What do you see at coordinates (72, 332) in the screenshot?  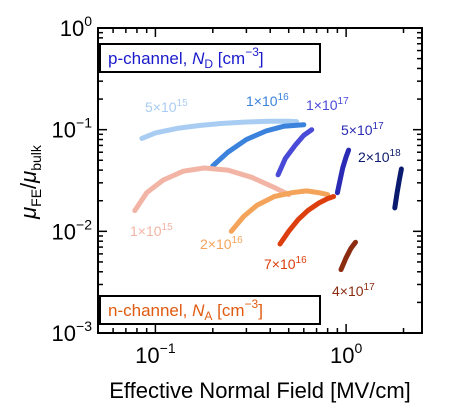 I see `y-tick-label: 10⁻³` at bounding box center [72, 332].